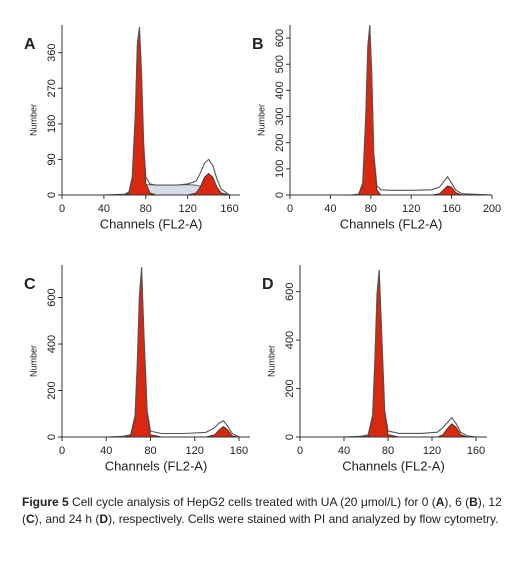 This screenshot has height=574, width=523. I want to click on y-tick-label: 300, so click(280, 116).